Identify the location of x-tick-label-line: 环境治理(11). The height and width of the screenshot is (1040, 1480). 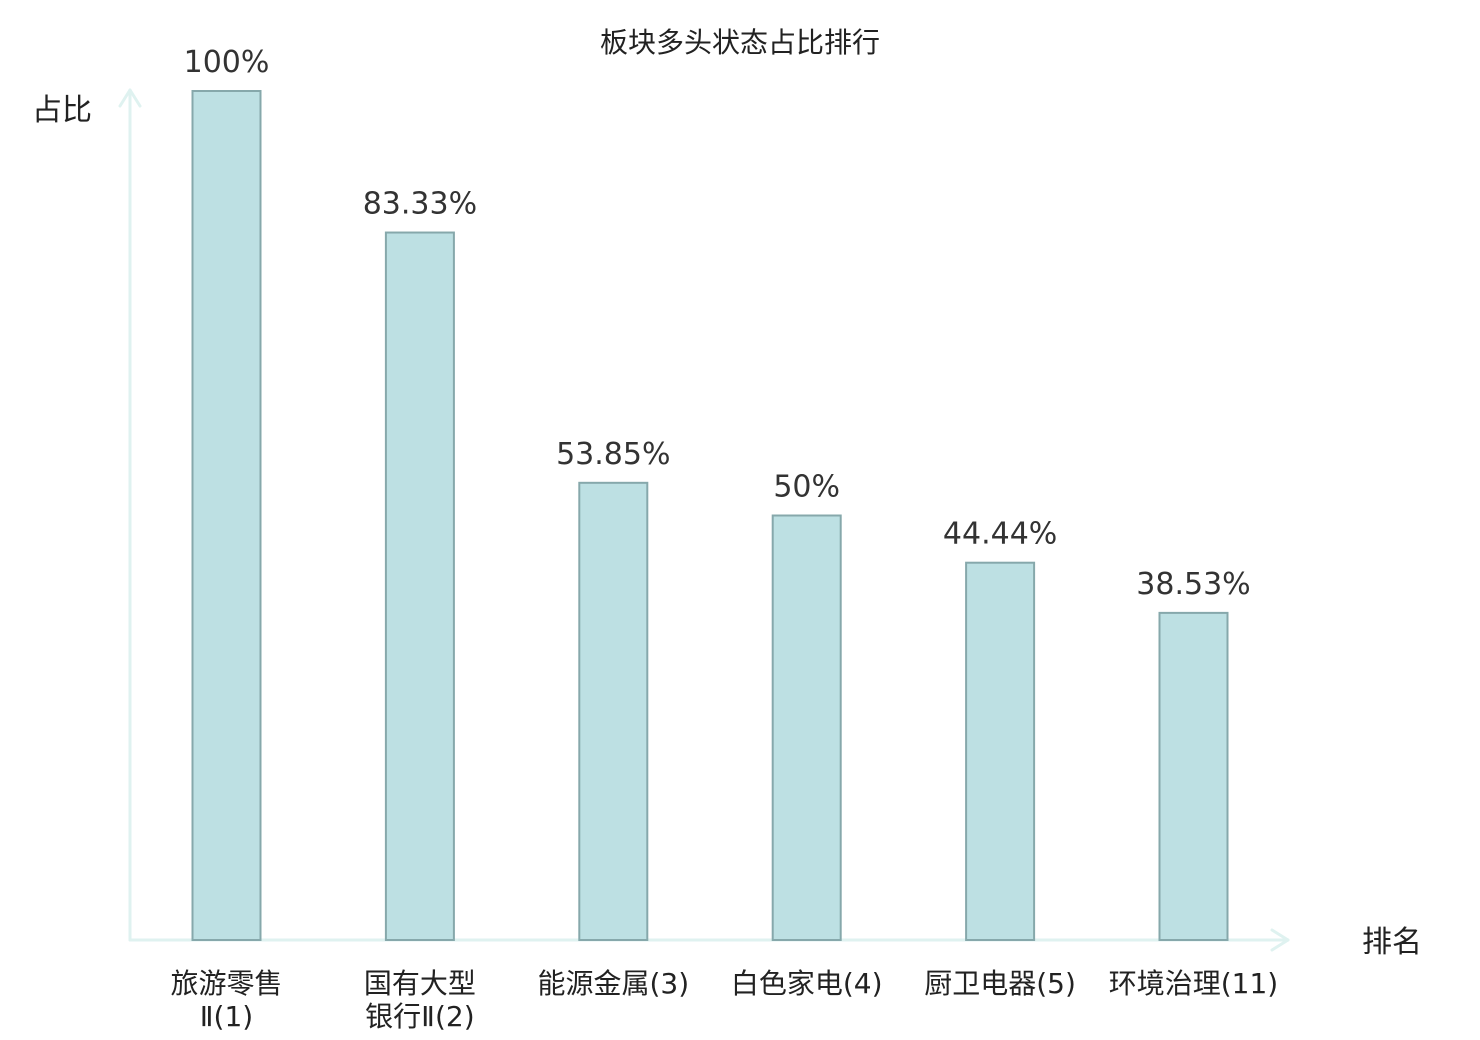
(1193, 983).